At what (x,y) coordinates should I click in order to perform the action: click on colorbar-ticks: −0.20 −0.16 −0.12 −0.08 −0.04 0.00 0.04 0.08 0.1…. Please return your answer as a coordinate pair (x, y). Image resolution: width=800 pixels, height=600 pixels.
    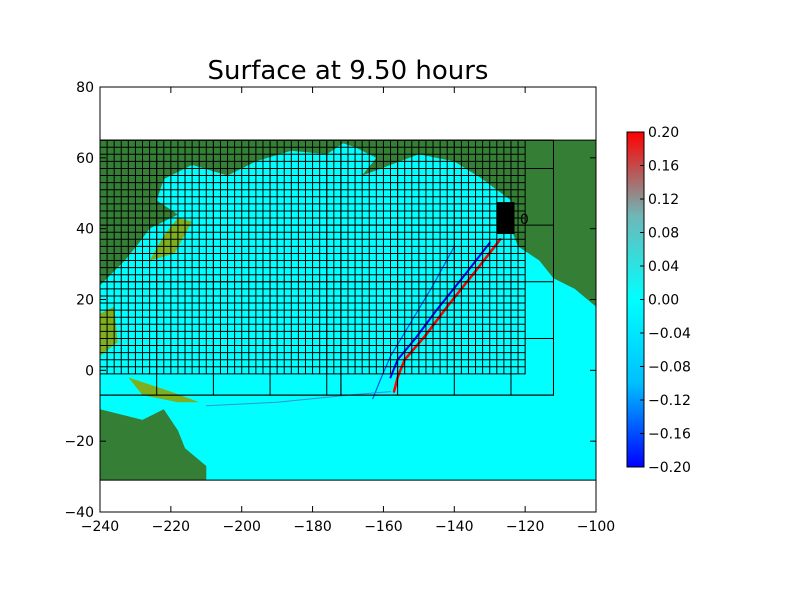
    Looking at the image, I should click on (665, 300).